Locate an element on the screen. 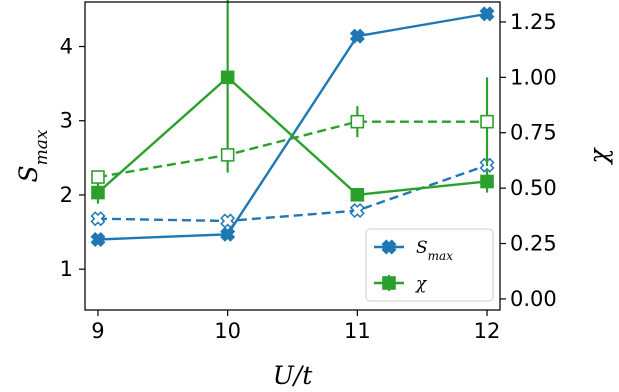  left-y-tick-label: 3 is located at coordinates (66, 121).